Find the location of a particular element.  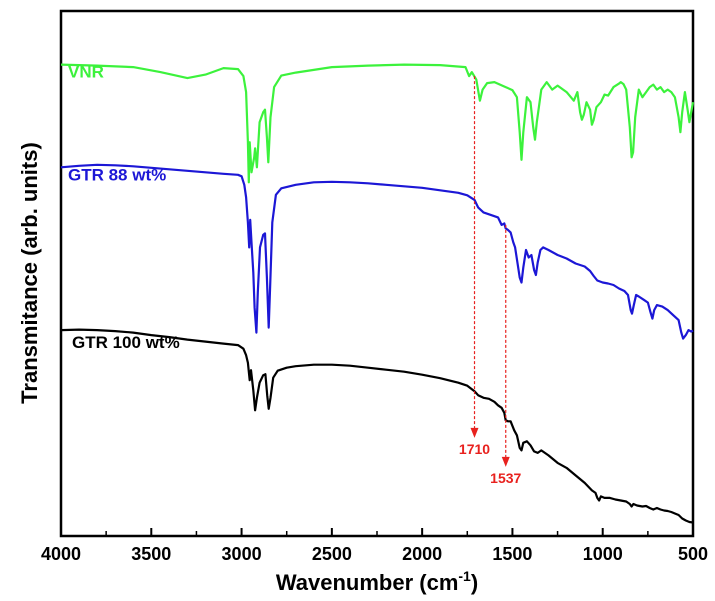

y-axis-title: Transmitance (arb. units) is located at coordinates (29, 273).